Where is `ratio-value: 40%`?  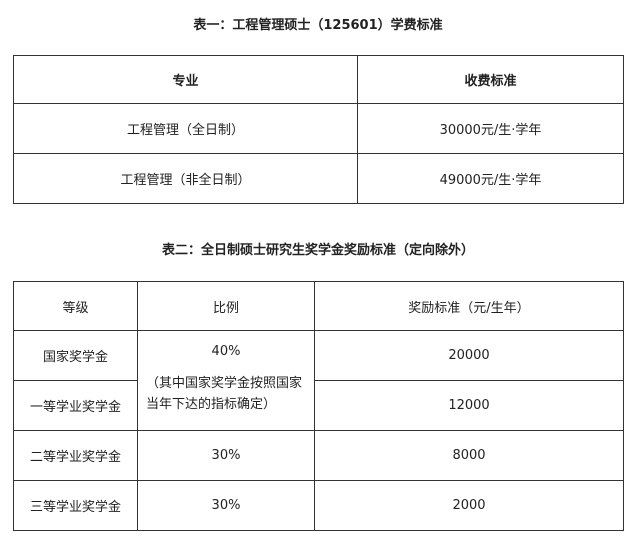
ratio-value: 40% is located at coordinates (226, 351).